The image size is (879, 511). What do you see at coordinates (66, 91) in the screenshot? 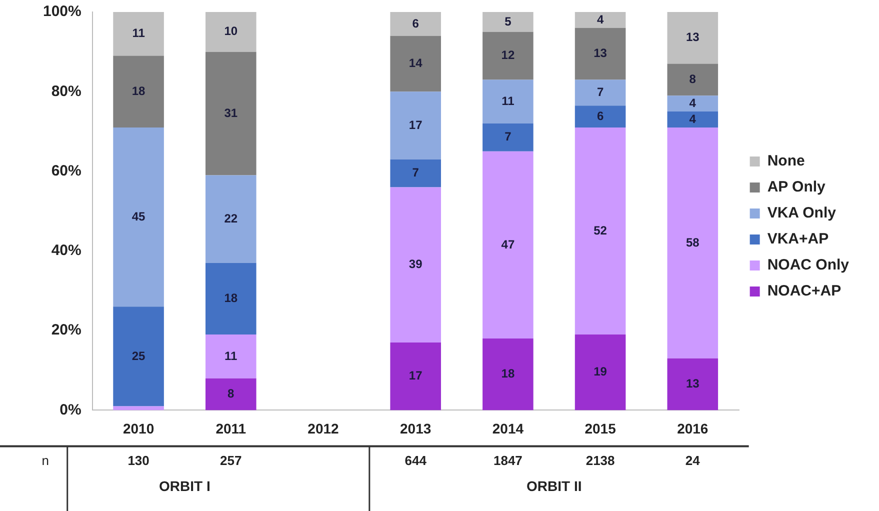
I see `y-tick-label: 80%` at bounding box center [66, 91].